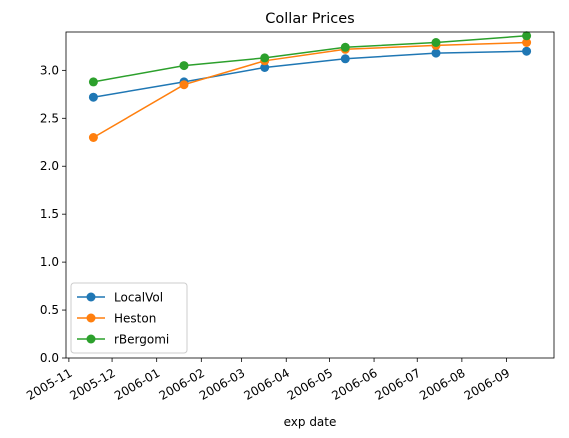 The width and height of the screenshot is (569, 438). What do you see at coordinates (49, 310) in the screenshot?
I see `y-tick-label: 0.5` at bounding box center [49, 310].